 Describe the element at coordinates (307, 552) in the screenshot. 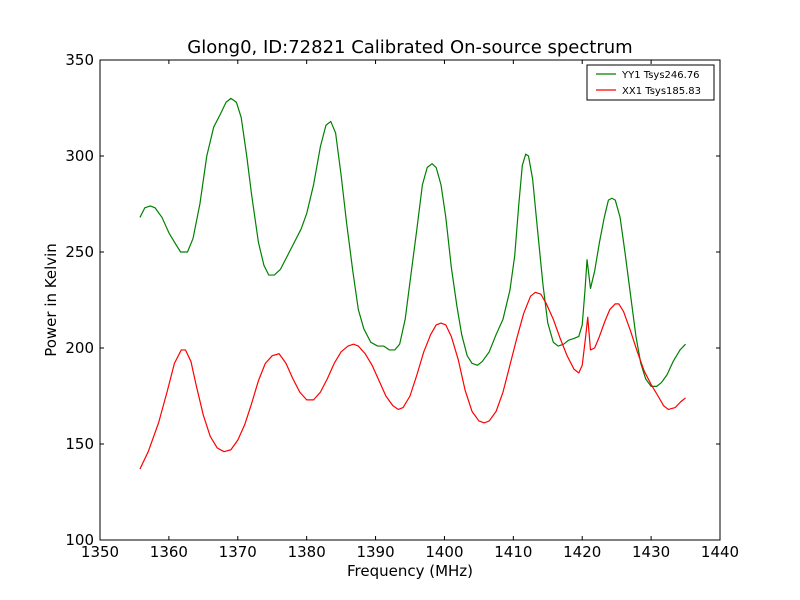

I see `x-tick-label: 1380` at that location.